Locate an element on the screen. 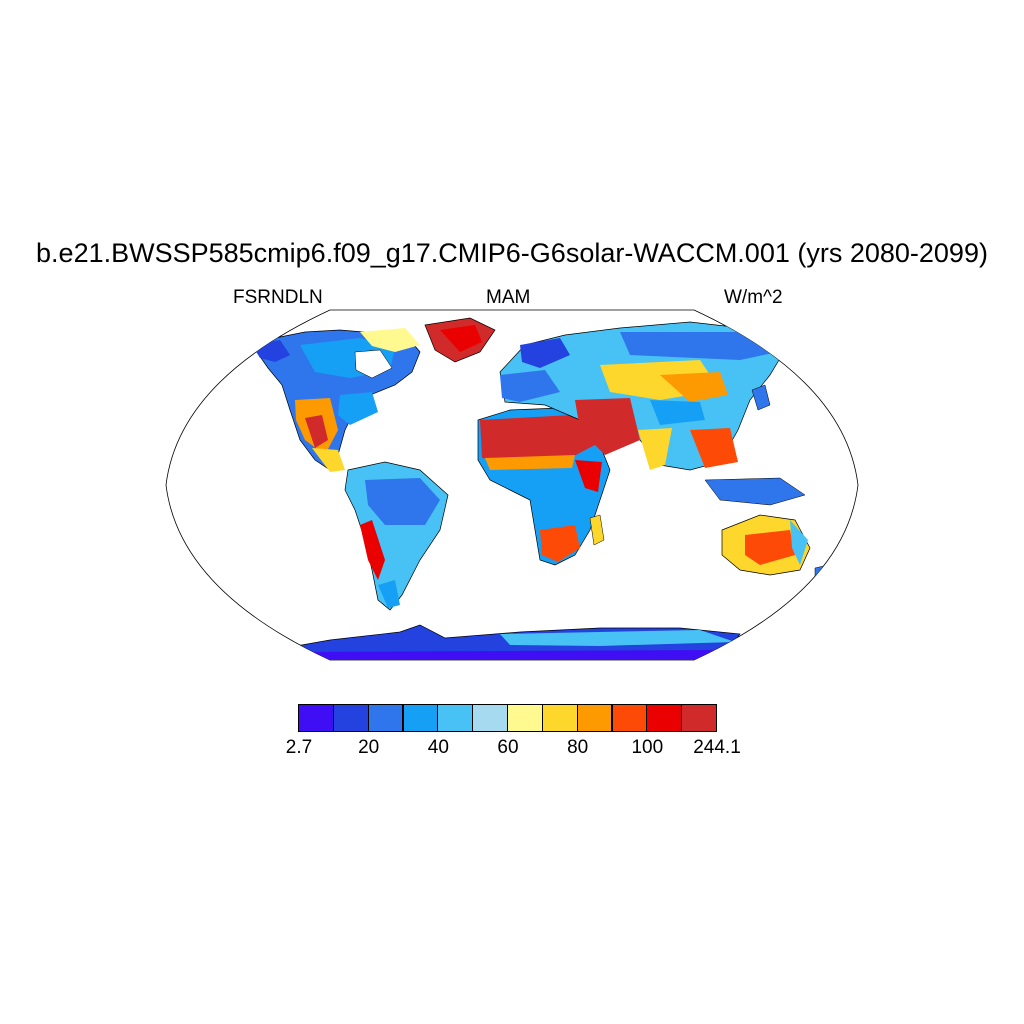 The image size is (1024, 1024). region-us-southwest is located at coordinates (316, 431).